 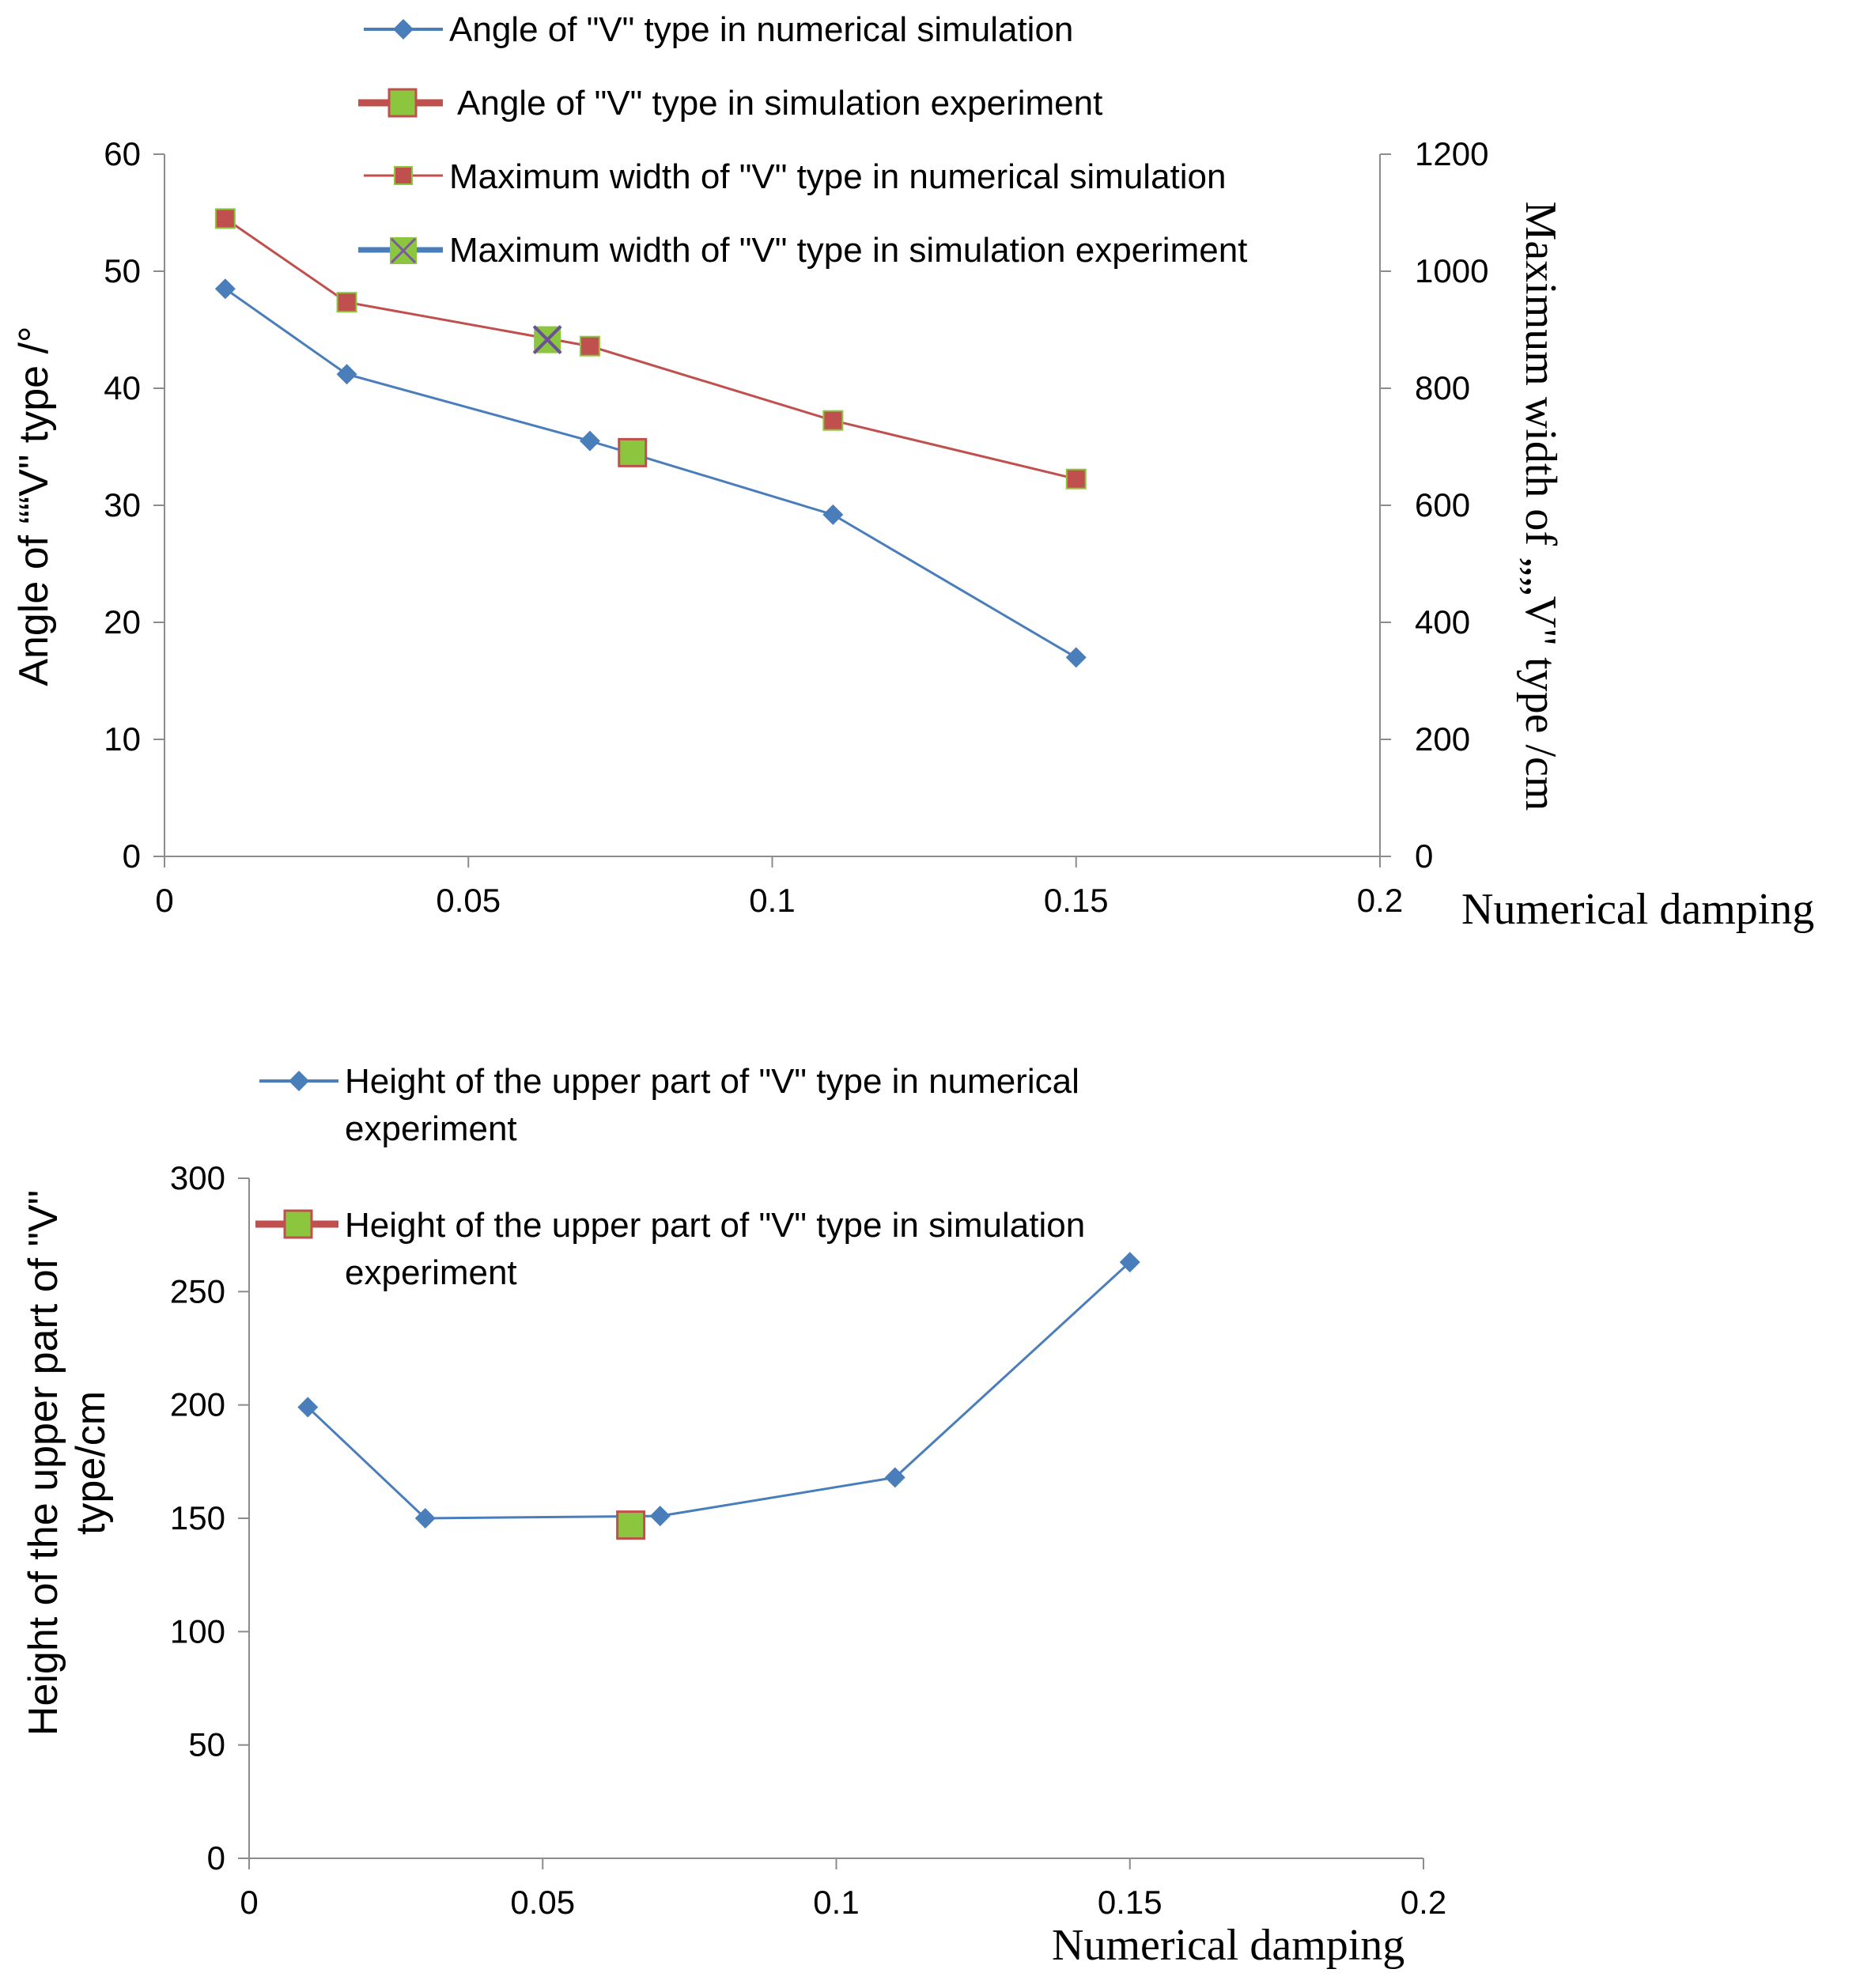 I want to click on y-tick-label: 30, so click(x=122, y=504).